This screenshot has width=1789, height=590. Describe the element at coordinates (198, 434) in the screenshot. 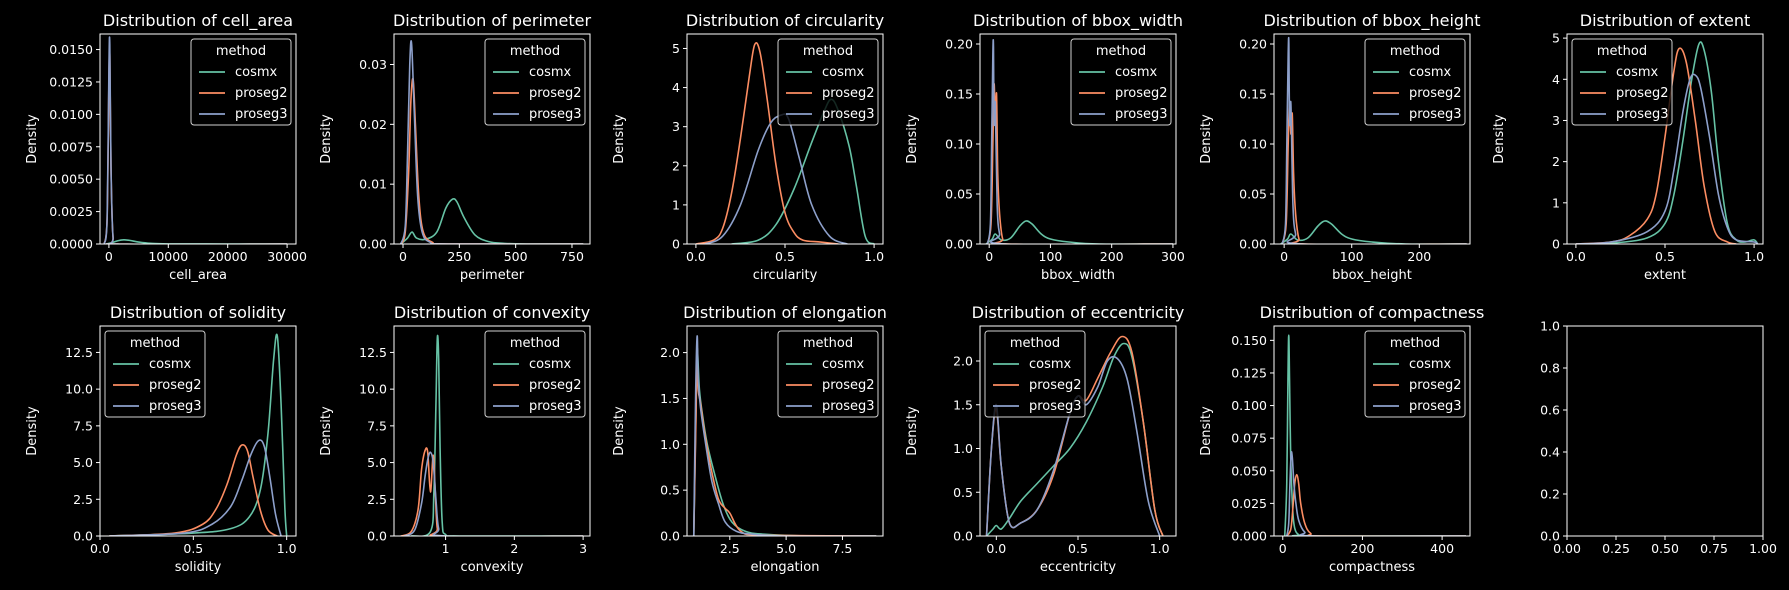

I see `series-group` at that location.